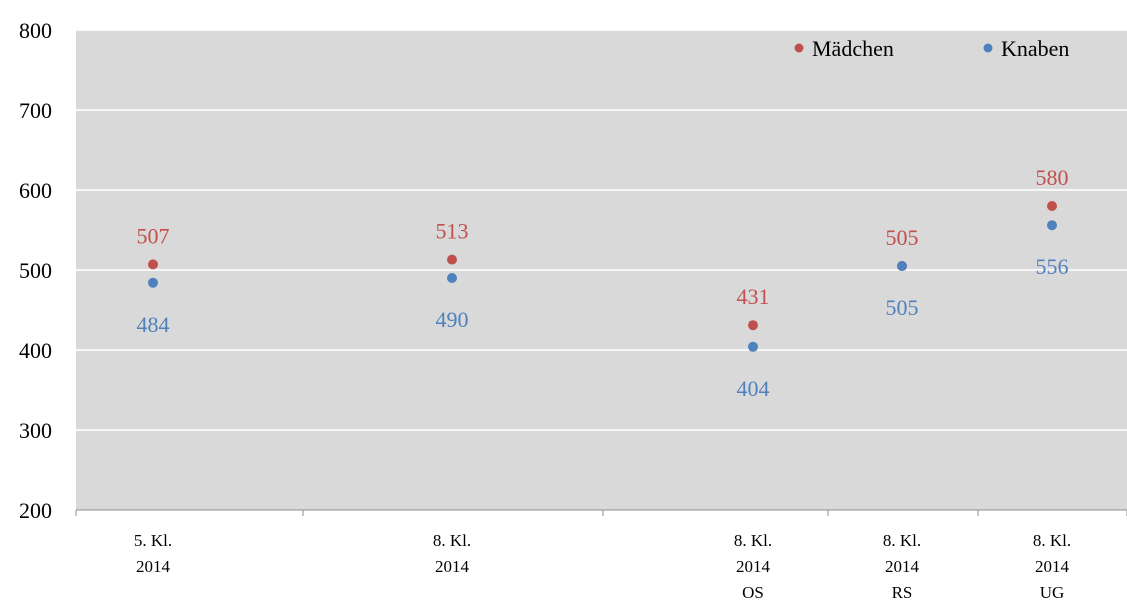 The width and height of the screenshot is (1127, 606). Describe the element at coordinates (1052, 566) in the screenshot. I see `x-tick-label: 8. Kl. 2014 UG` at that location.